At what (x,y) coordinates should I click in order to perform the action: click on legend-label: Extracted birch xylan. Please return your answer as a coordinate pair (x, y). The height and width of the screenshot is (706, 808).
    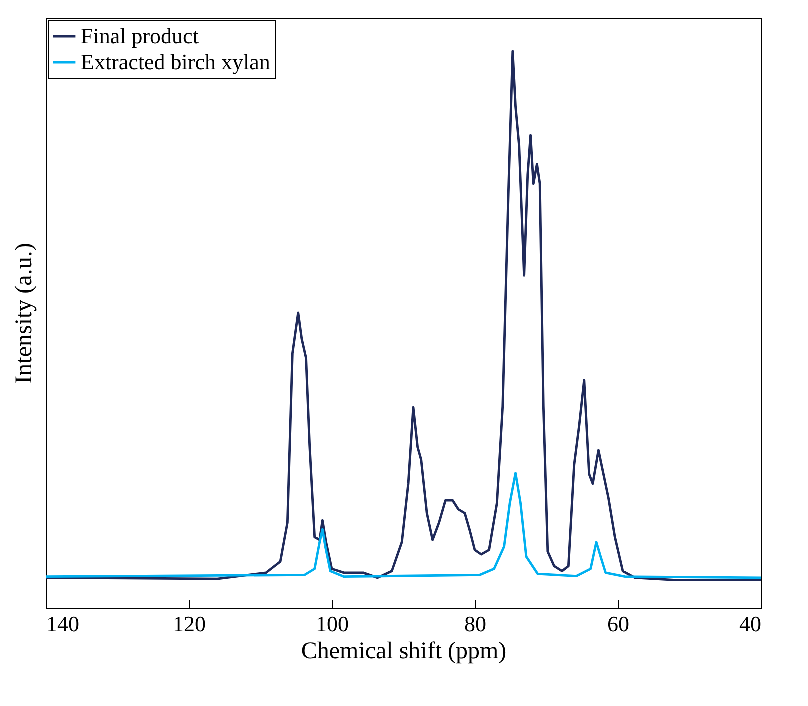
    Looking at the image, I should click on (175, 62).